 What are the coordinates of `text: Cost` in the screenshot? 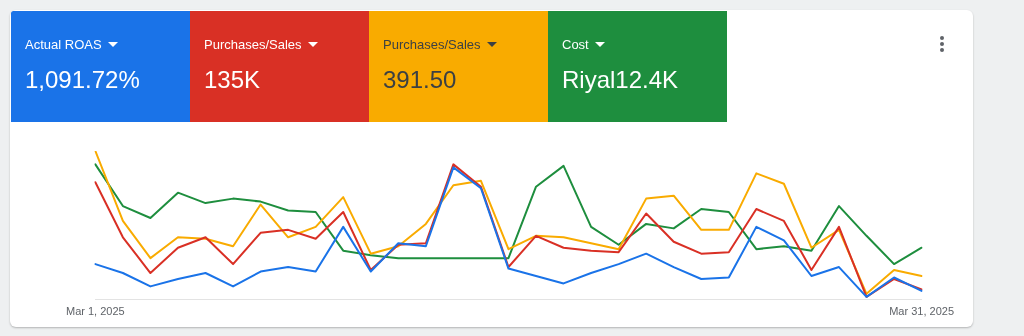 It's located at (575, 44).